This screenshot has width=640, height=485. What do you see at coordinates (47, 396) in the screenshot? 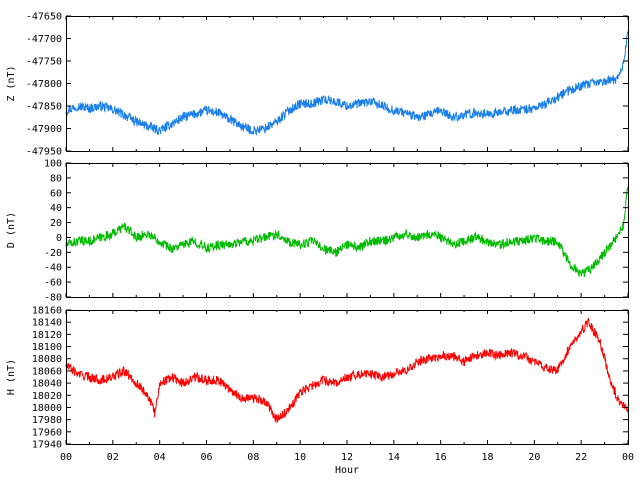
I see `y-tick-label-h: 18020` at bounding box center [47, 396].